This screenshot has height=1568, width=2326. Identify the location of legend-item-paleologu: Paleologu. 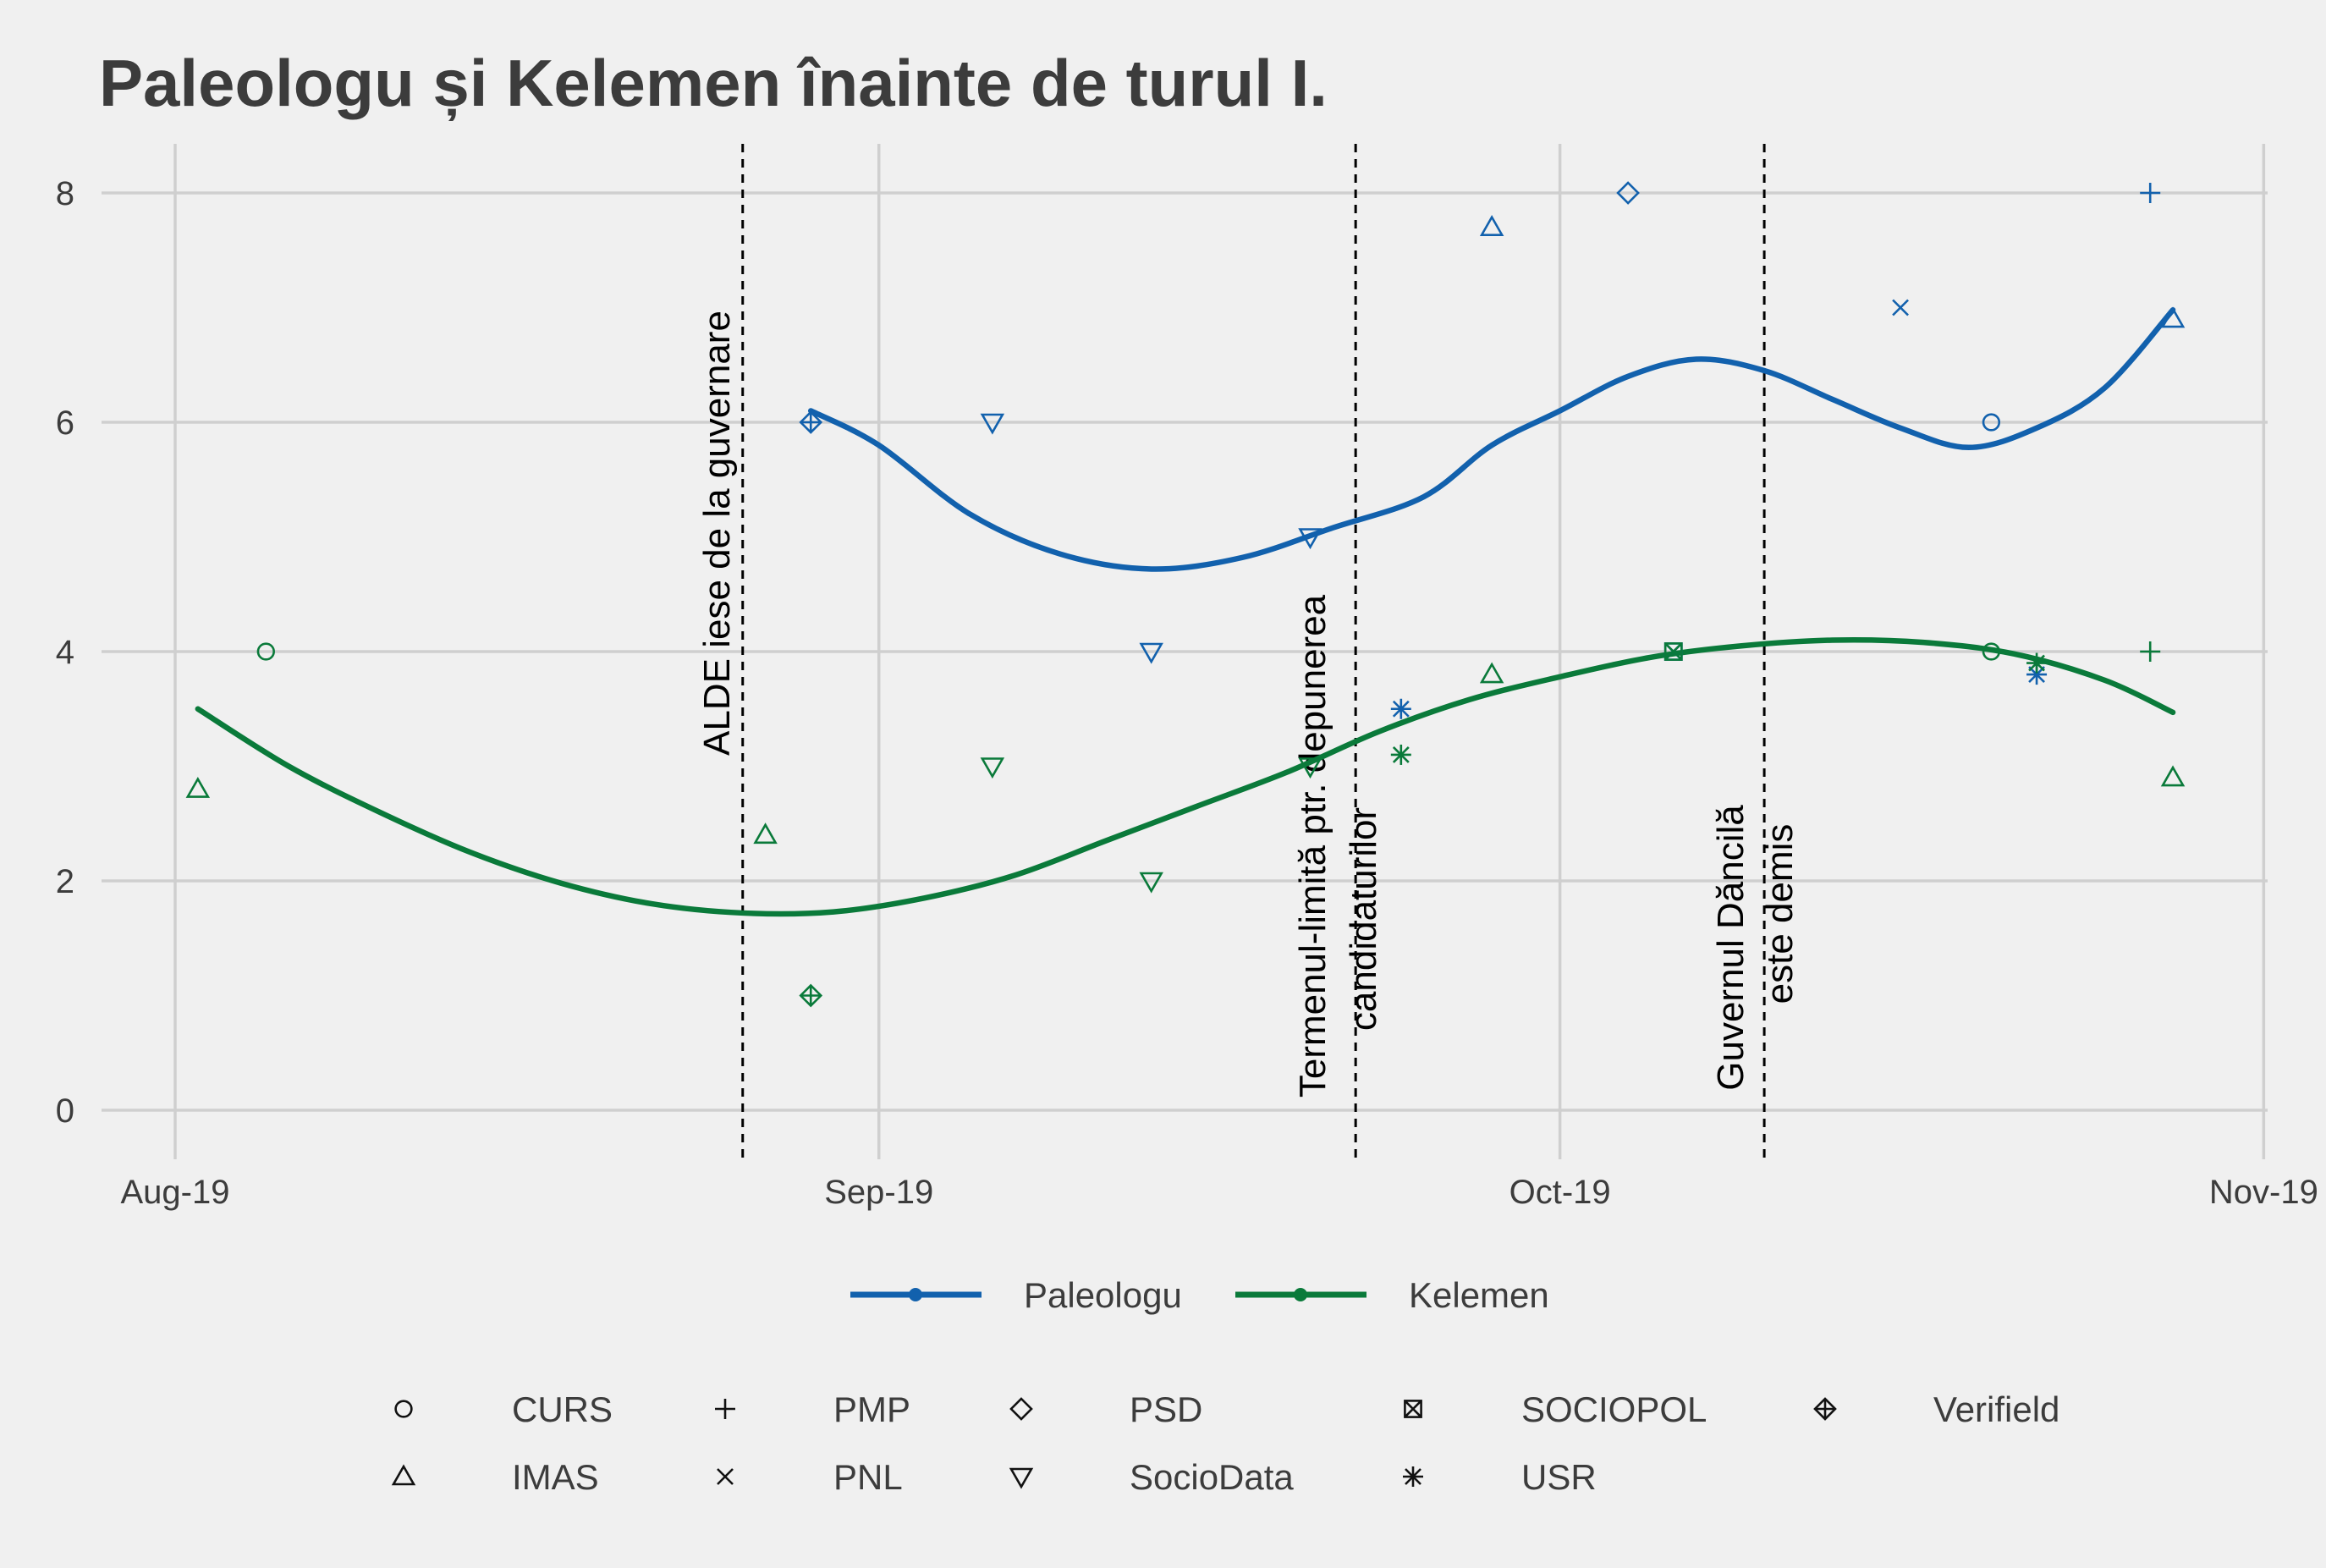
(1016, 1295).